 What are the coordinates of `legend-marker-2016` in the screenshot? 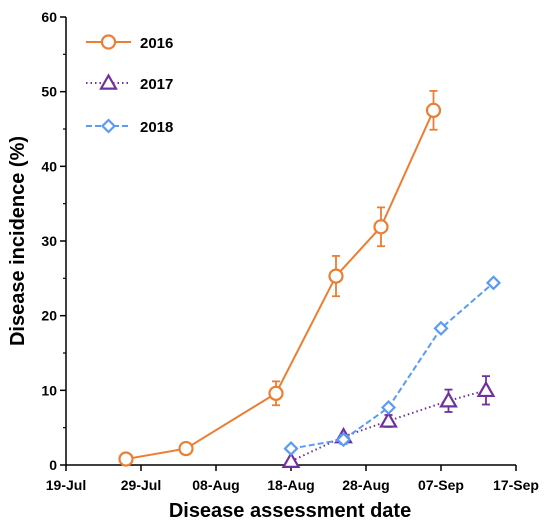 It's located at (108, 42).